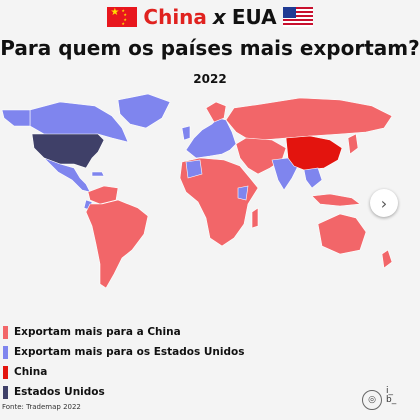 The image size is (420, 420). What do you see at coordinates (175, 17) in the screenshot?
I see `header-china-text: China` at bounding box center [175, 17].